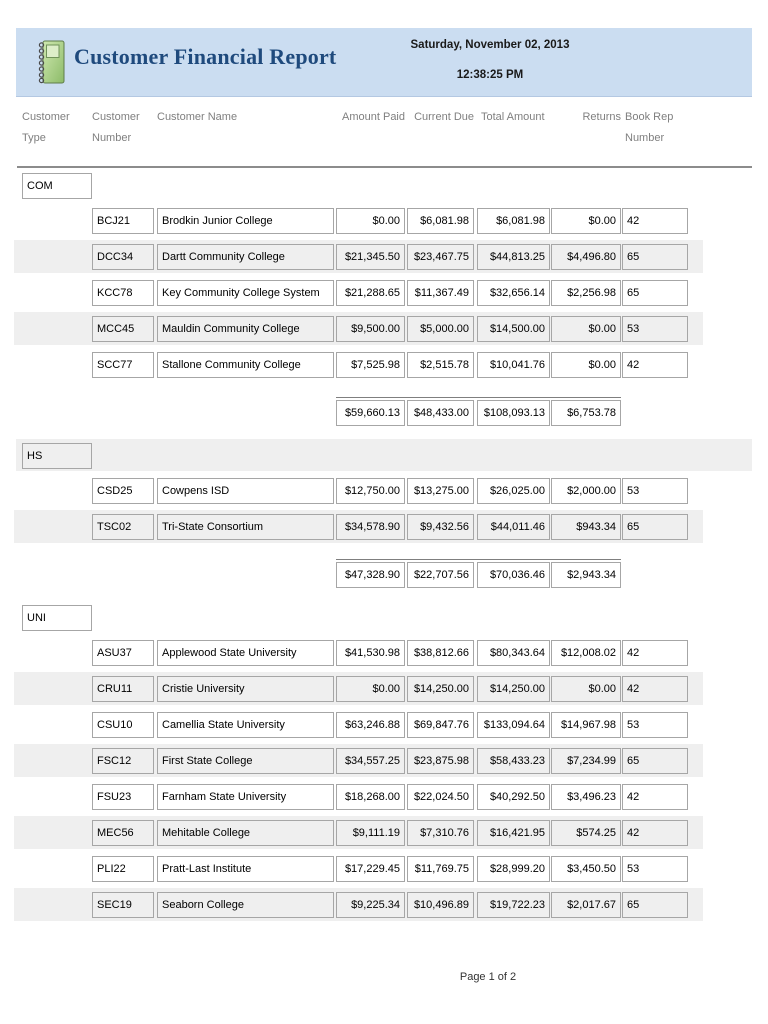 The width and height of the screenshot is (768, 1024). Describe the element at coordinates (513, 221) in the screenshot. I see `total-amount-box: $6,081.98` at that location.